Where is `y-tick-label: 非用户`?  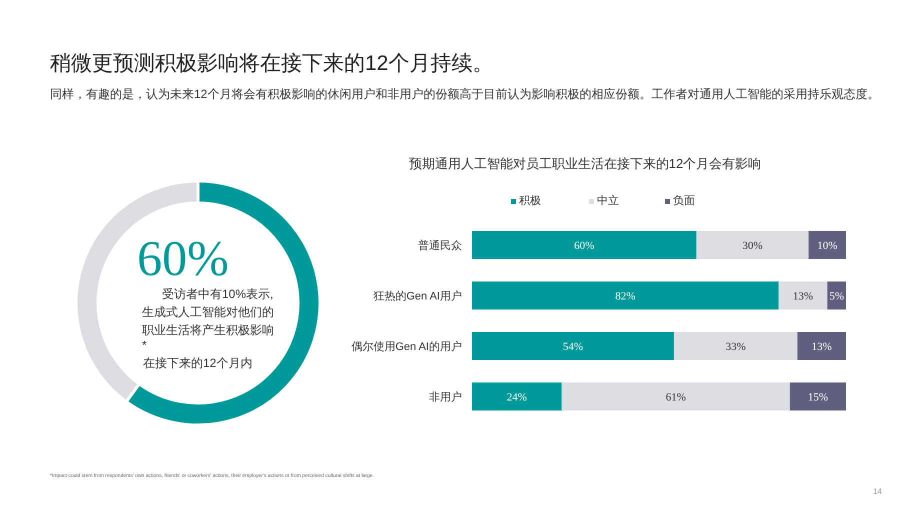 y-tick-label: 非用户 is located at coordinates (445, 397).